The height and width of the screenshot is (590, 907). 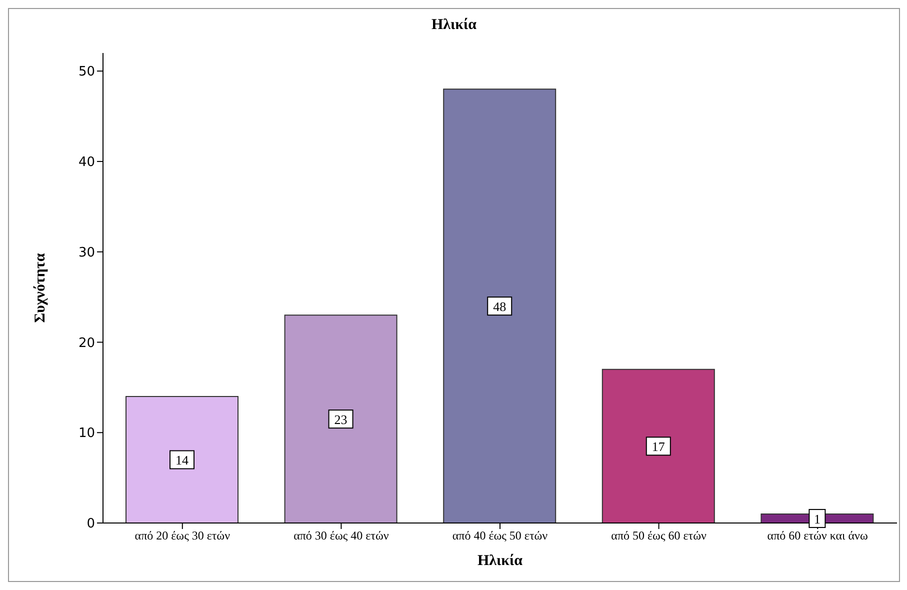 What do you see at coordinates (86, 162) in the screenshot?
I see `y-tick-label: 40` at bounding box center [86, 162].